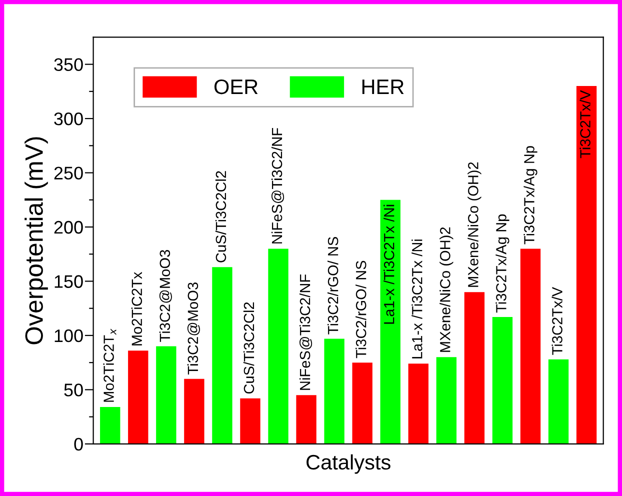 The height and width of the screenshot is (496, 622). I want to click on y-tick-label: 0, so click(78, 444).